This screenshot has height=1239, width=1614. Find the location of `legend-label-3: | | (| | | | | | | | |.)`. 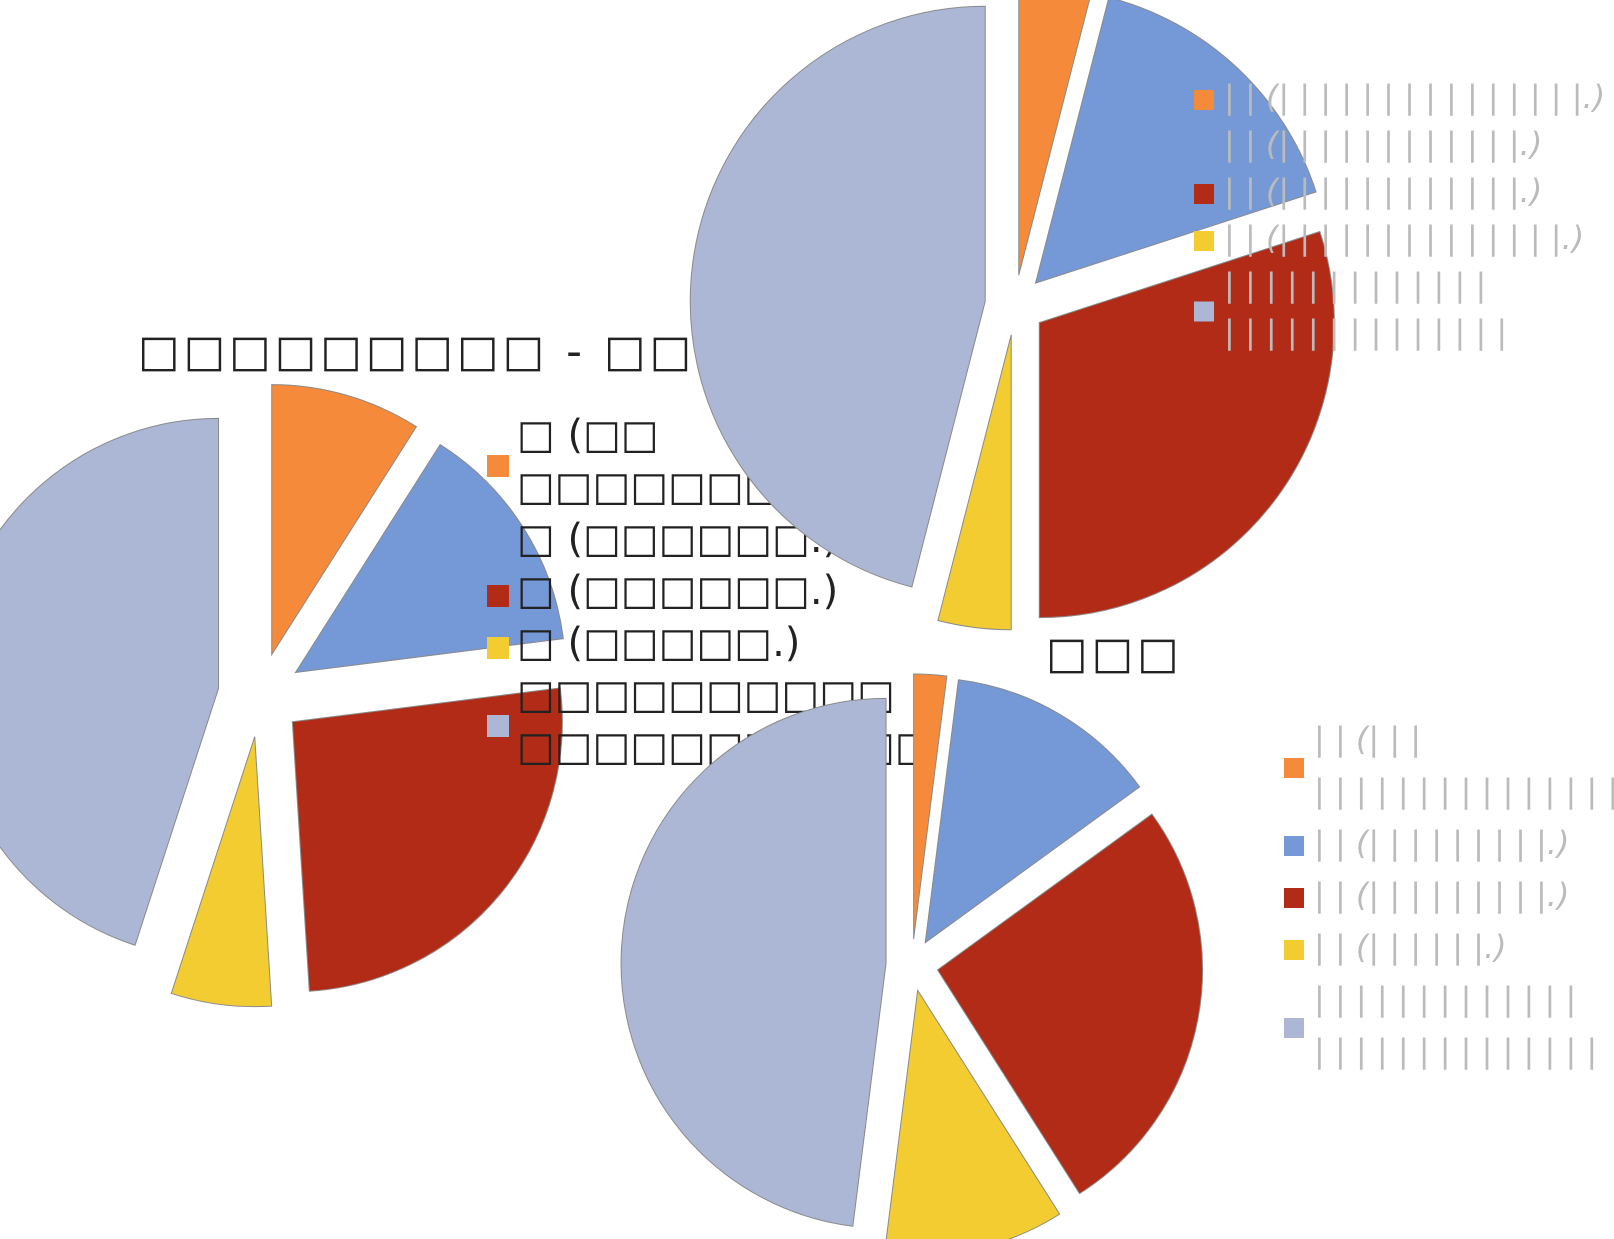

legend-label-3: | | (| | | | | | | | |.) is located at coordinates (1441, 895).